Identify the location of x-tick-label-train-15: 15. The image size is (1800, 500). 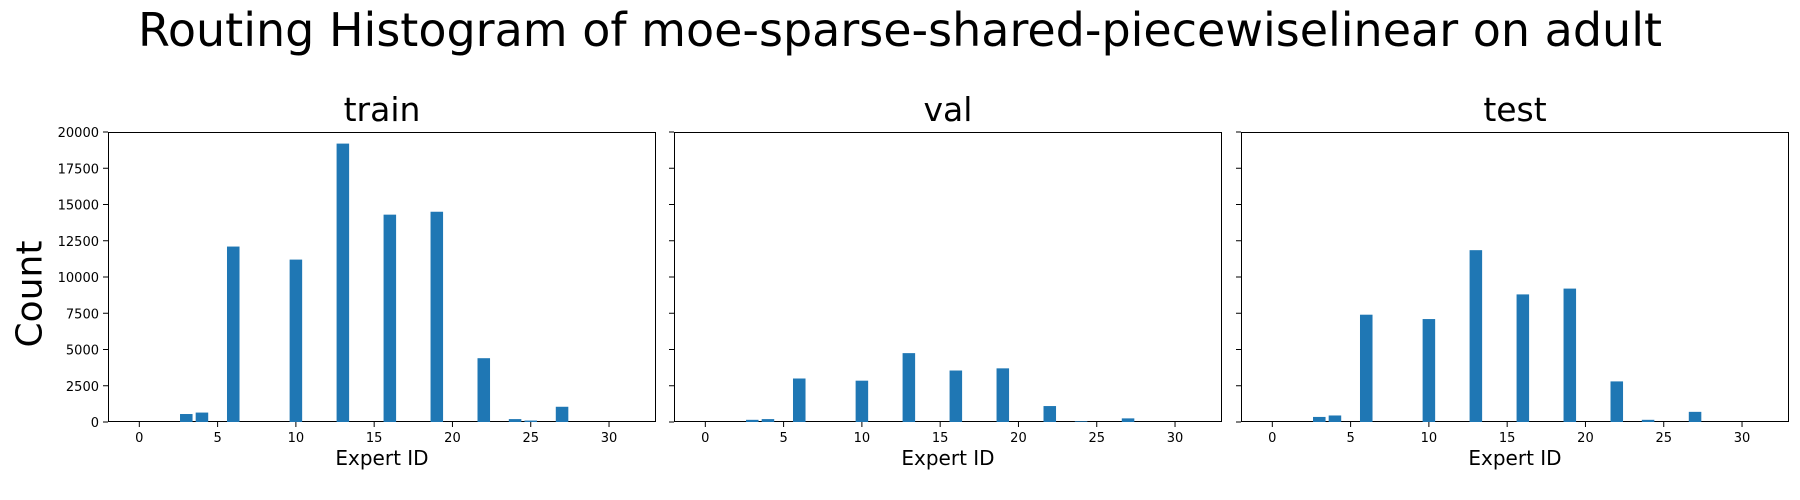
(374, 438).